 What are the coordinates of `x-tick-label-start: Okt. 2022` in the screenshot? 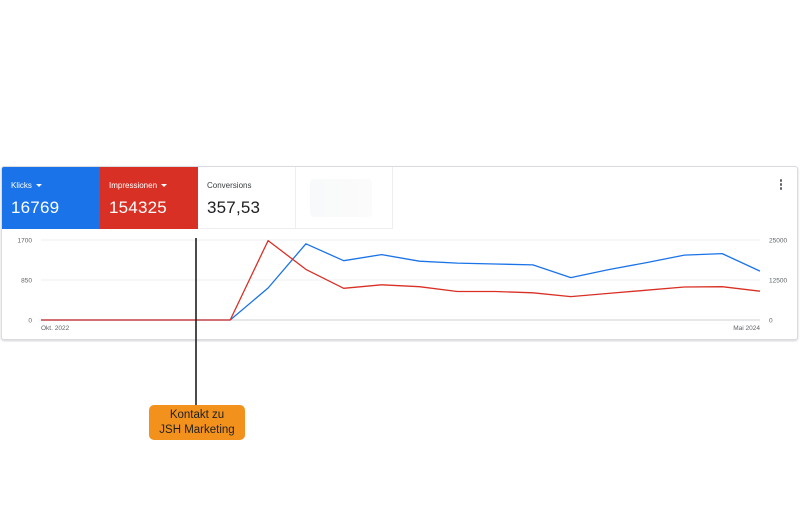 It's located at (55, 328).